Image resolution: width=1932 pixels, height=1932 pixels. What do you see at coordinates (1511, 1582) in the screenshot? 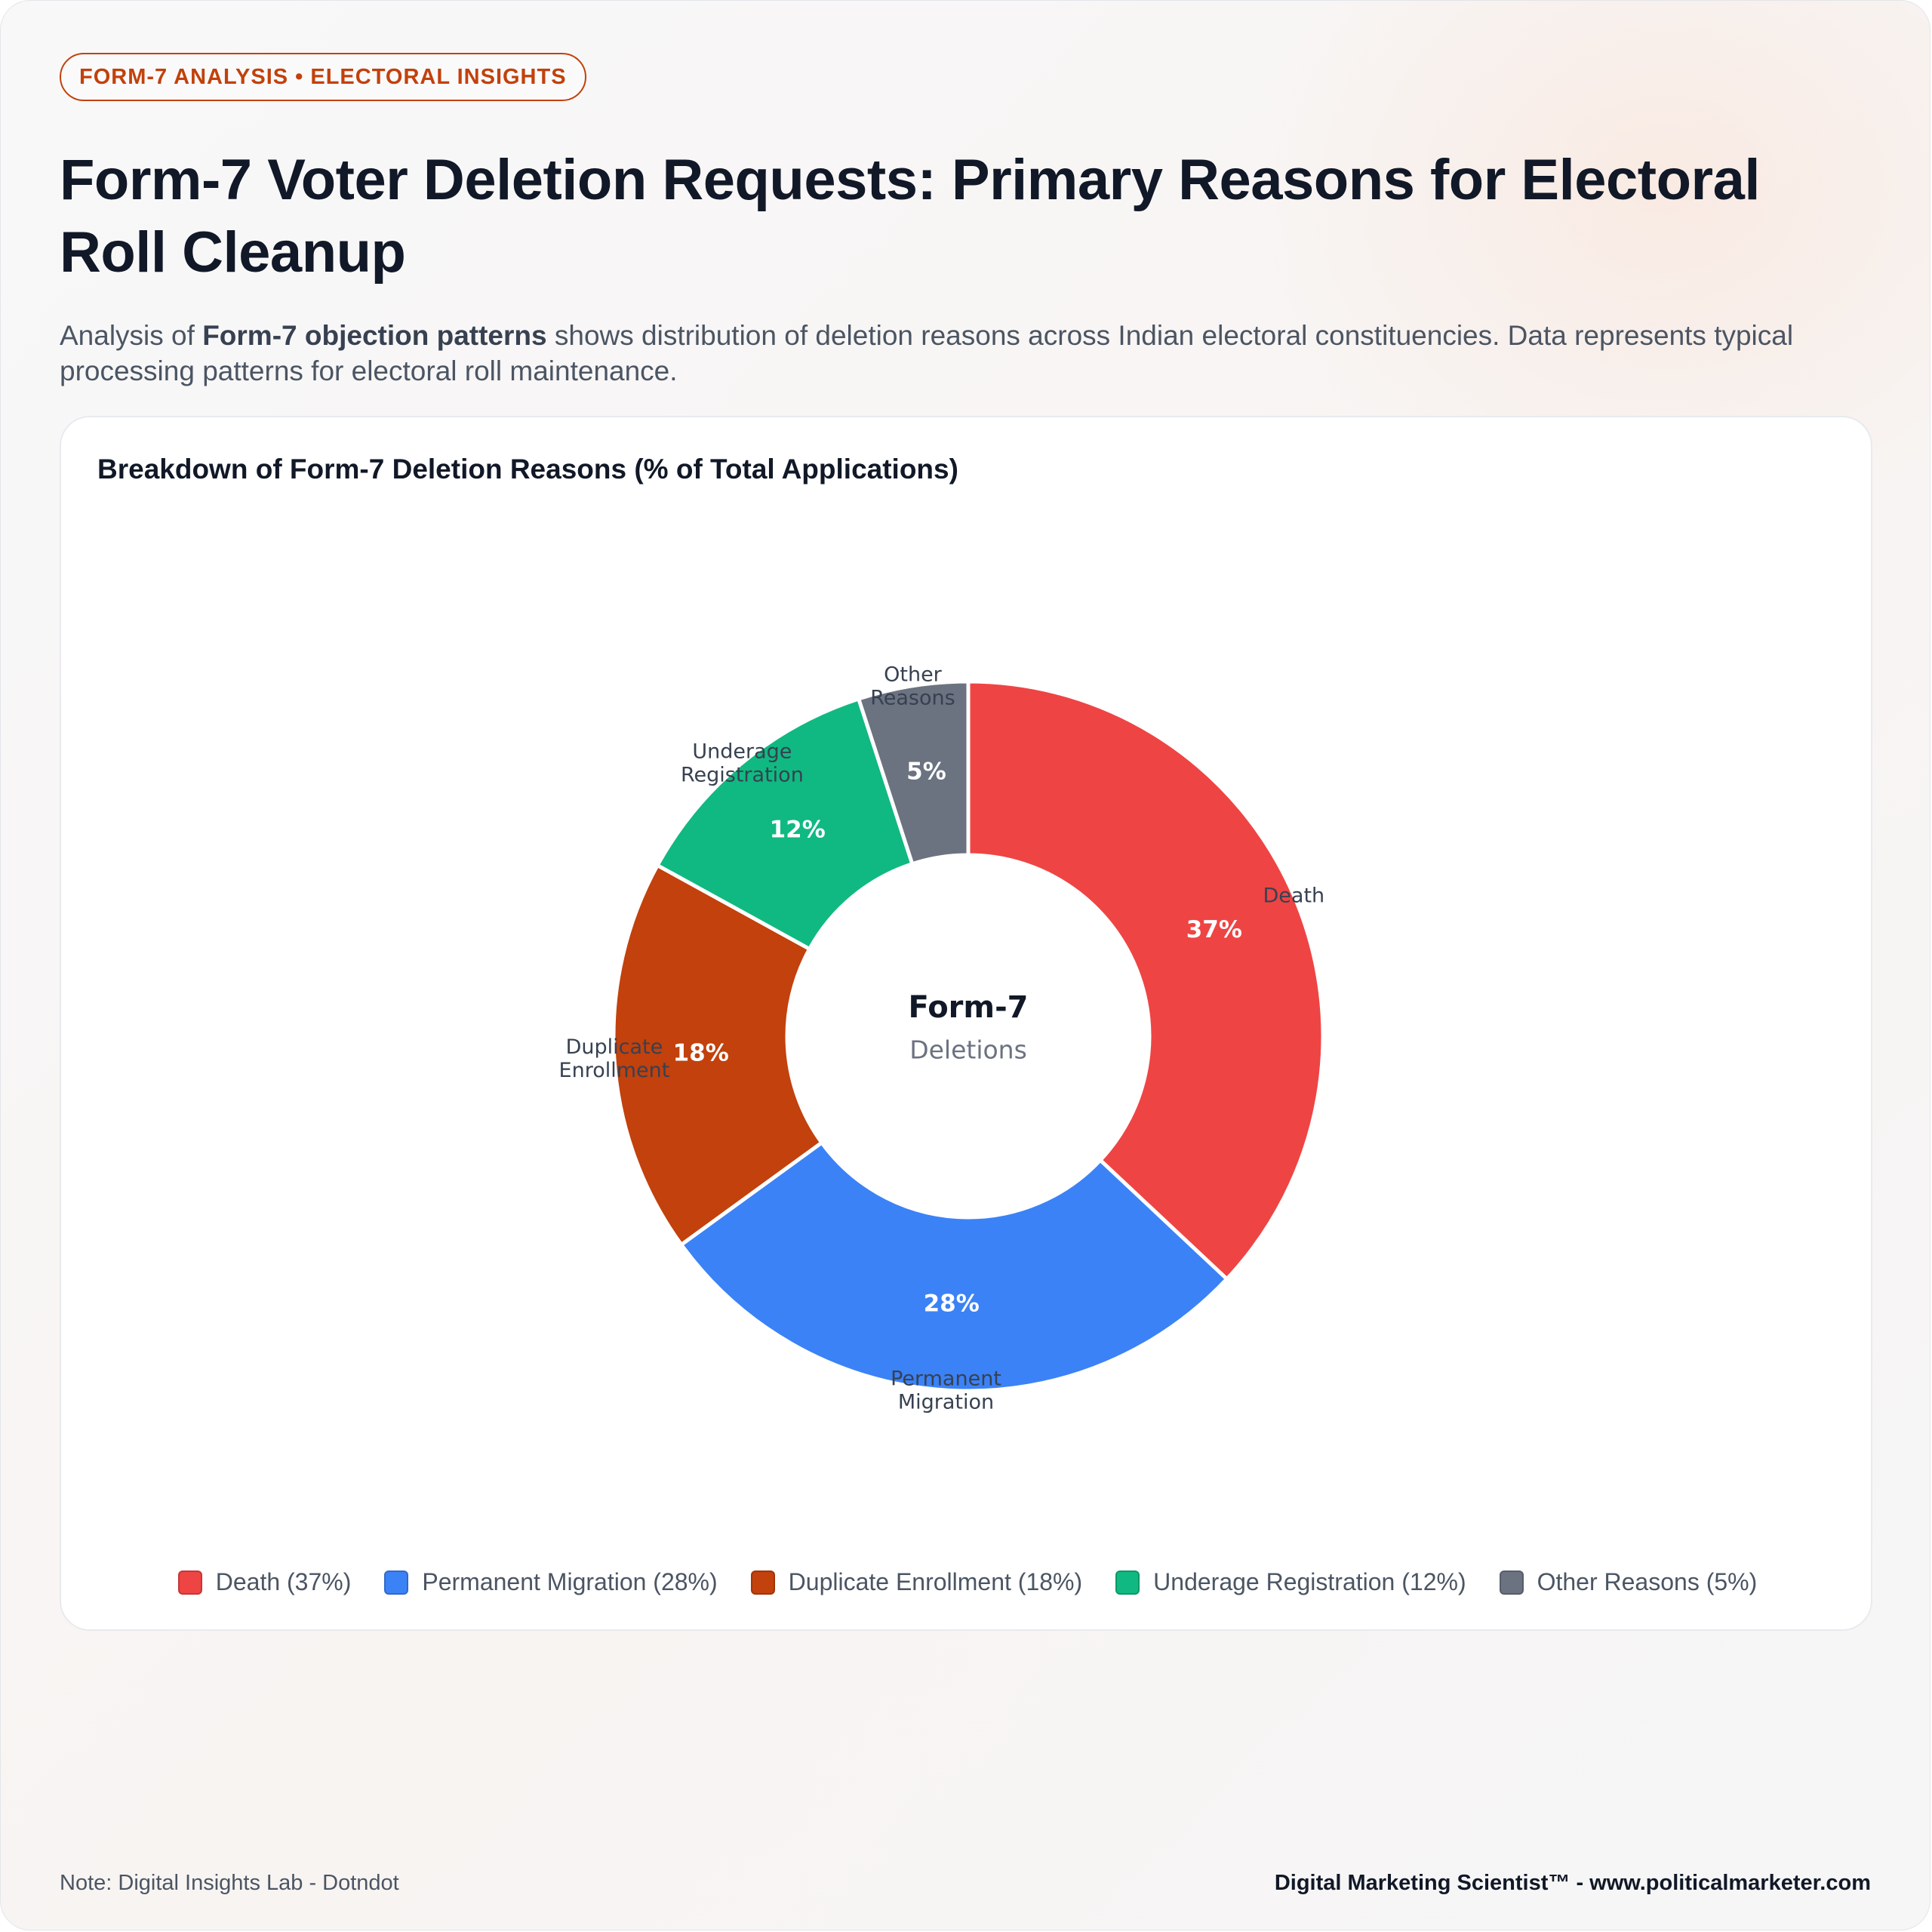
I see `legend-swatch-other-reasons` at bounding box center [1511, 1582].